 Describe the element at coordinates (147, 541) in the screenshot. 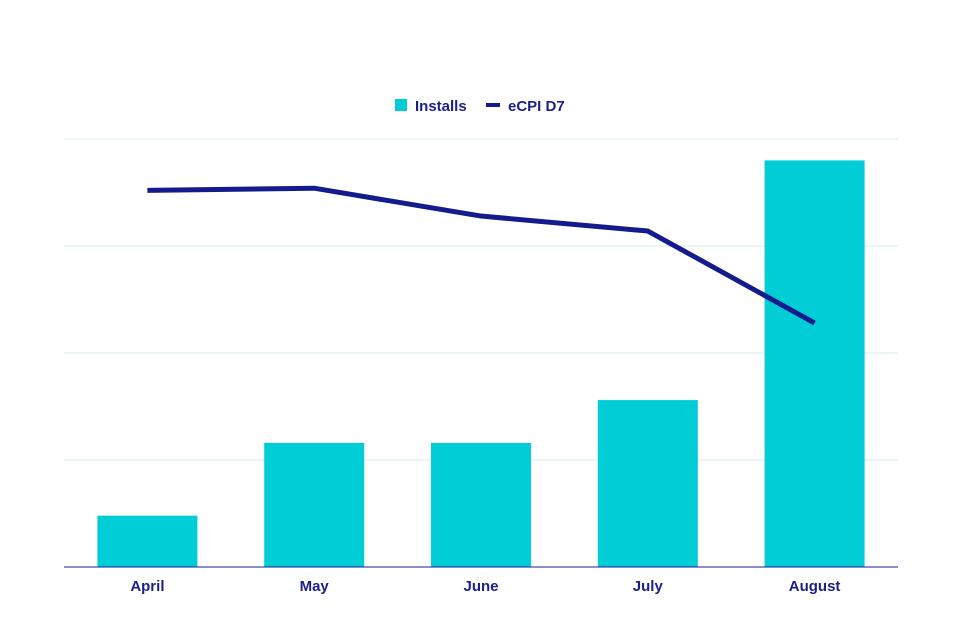

I see `bar-april` at that location.